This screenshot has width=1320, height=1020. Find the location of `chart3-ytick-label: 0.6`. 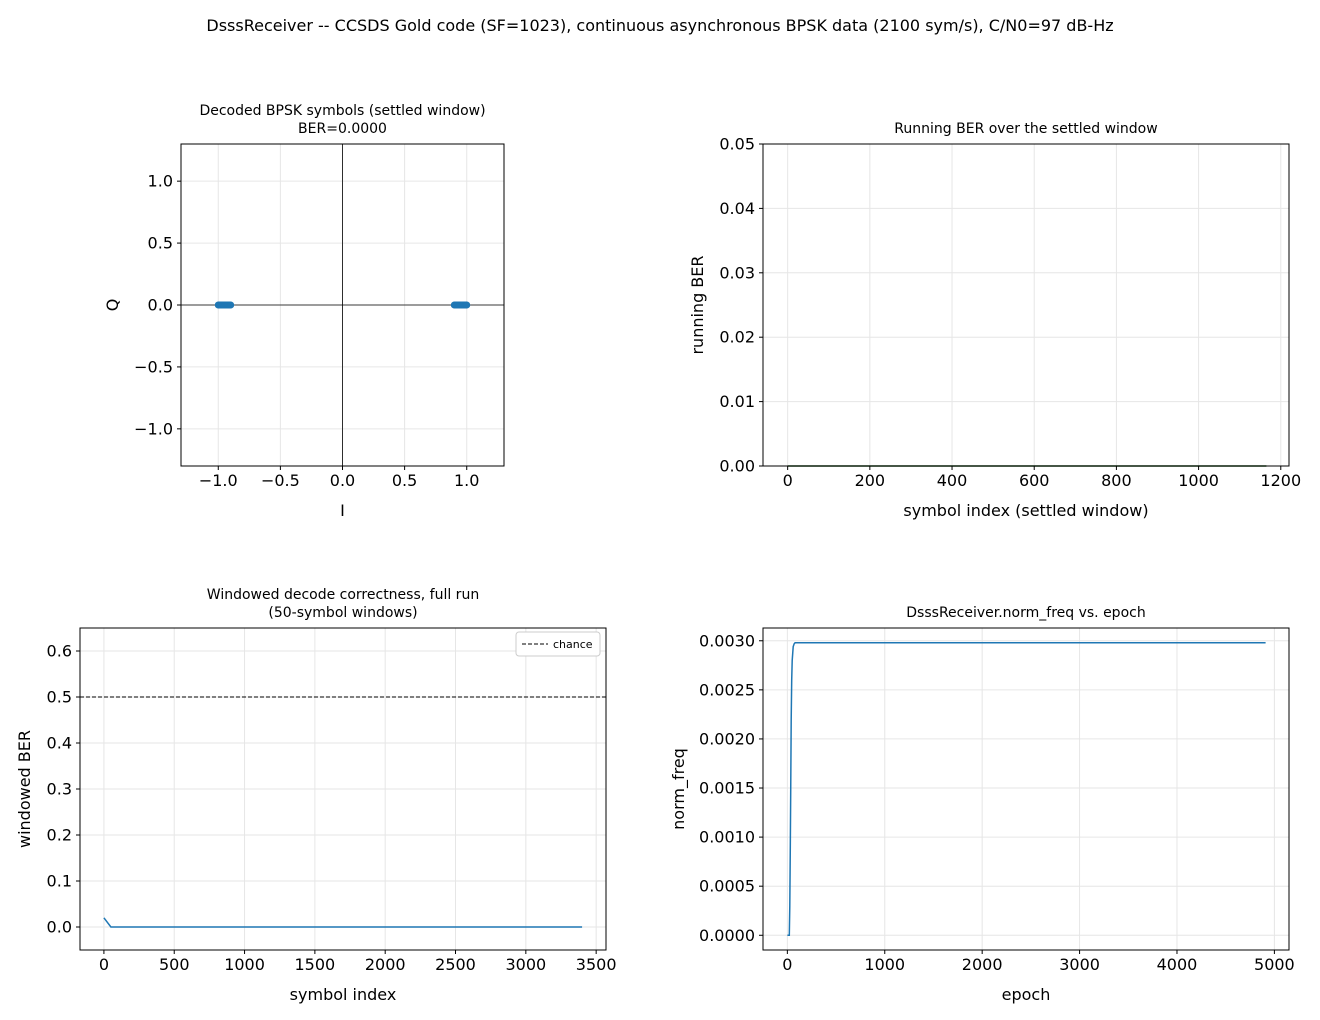

chart3-ytick-label: 0.6 is located at coordinates (59, 651).